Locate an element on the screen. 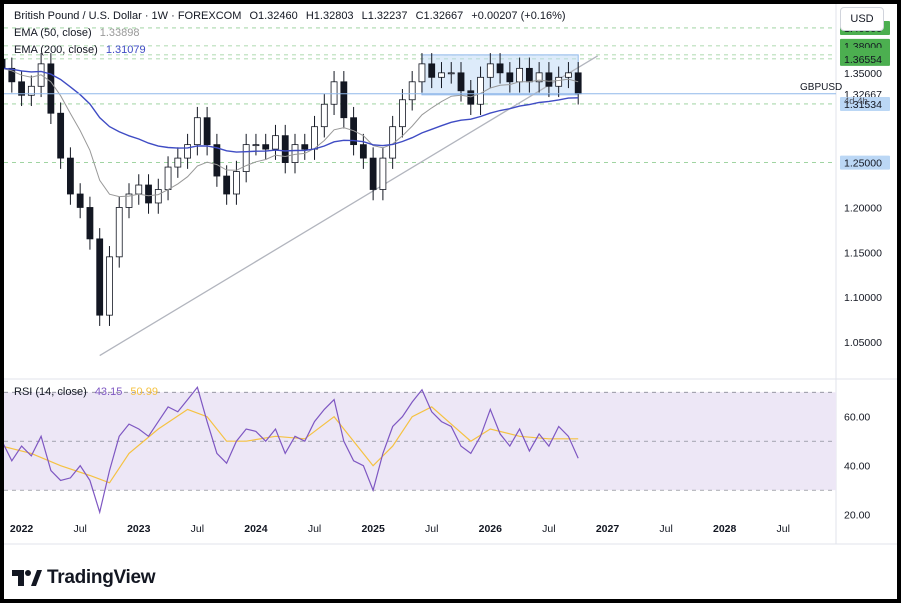 Image resolution: width=901 pixels, height=603 pixels. price-tick-label: 1.10000 is located at coordinates (863, 298).